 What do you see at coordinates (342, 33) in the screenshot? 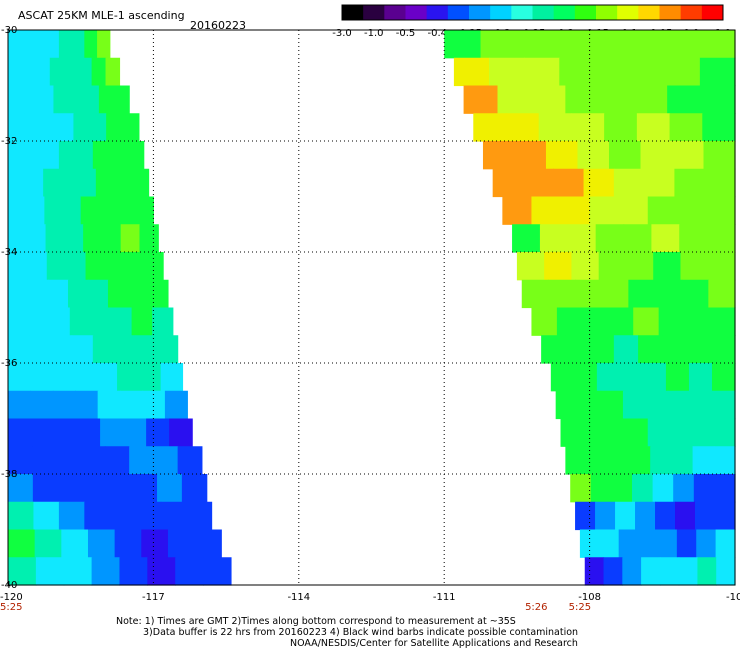
I see `colorbar-tick-label: -3.0` at bounding box center [342, 33].